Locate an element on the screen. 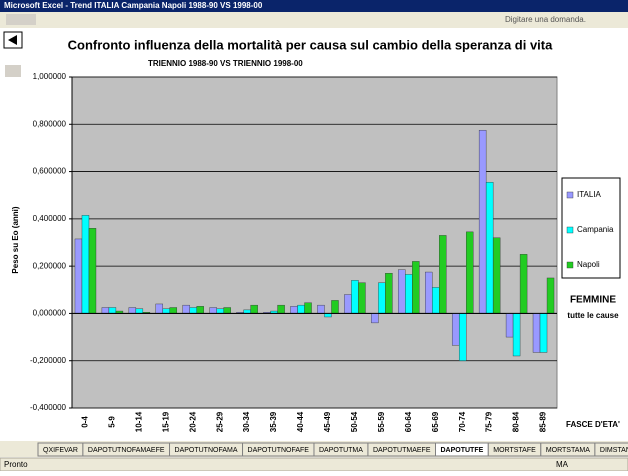 Image resolution: width=628 pixels, height=476 pixels. status-bar is located at coordinates (314, 464).